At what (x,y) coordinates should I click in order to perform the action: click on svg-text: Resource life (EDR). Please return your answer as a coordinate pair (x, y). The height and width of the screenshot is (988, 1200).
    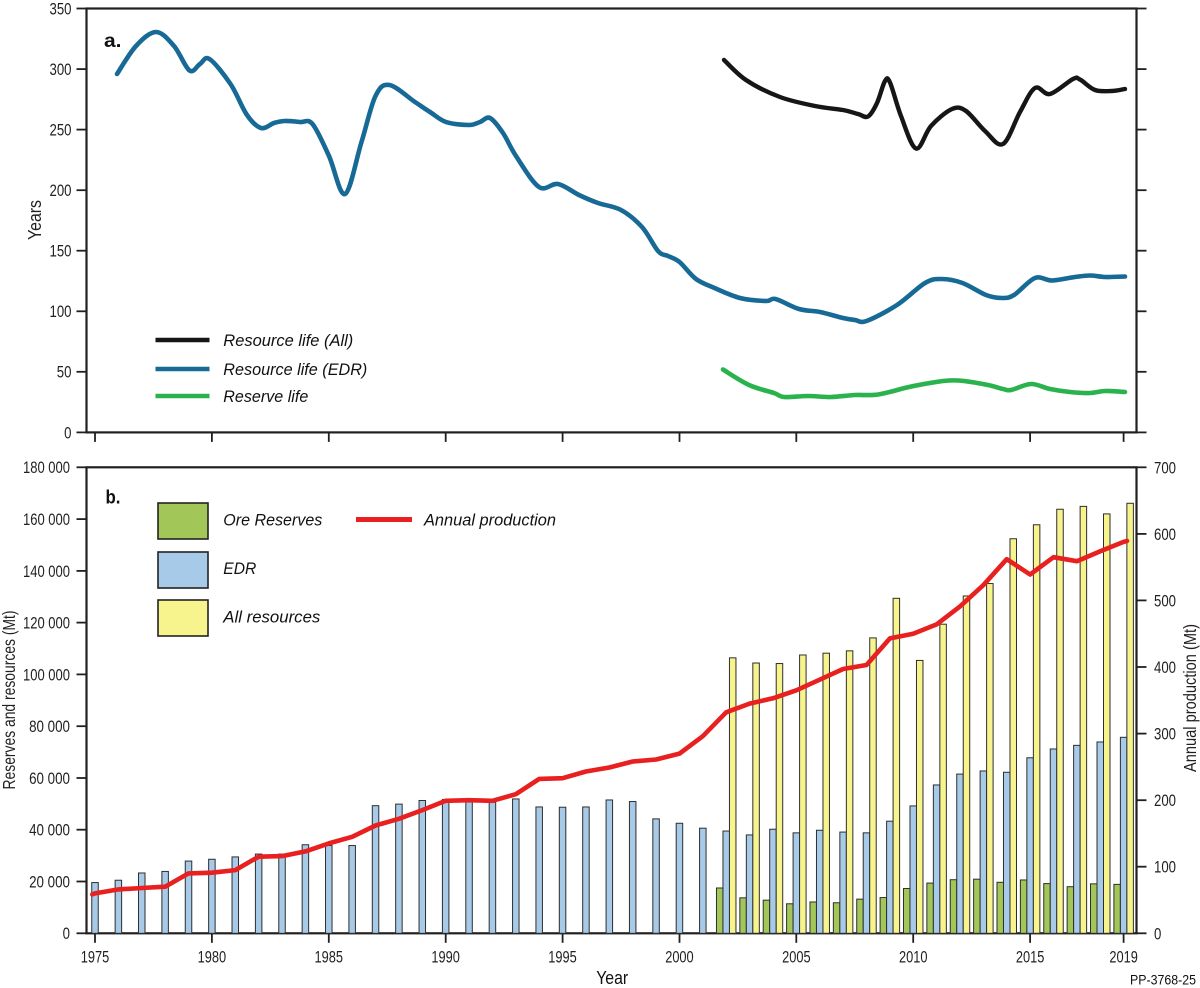
    Looking at the image, I should click on (295, 369).